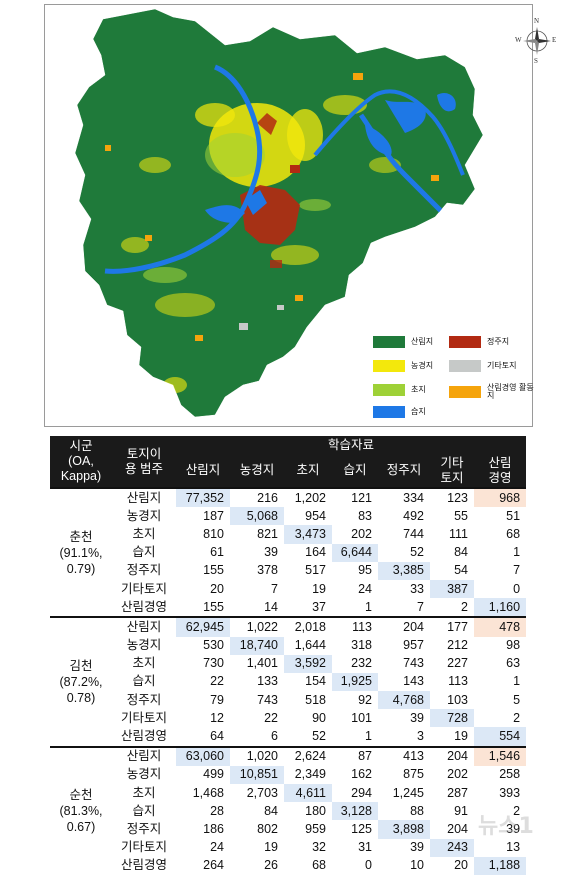  I want to click on legend-label: 초지, so click(418, 389).